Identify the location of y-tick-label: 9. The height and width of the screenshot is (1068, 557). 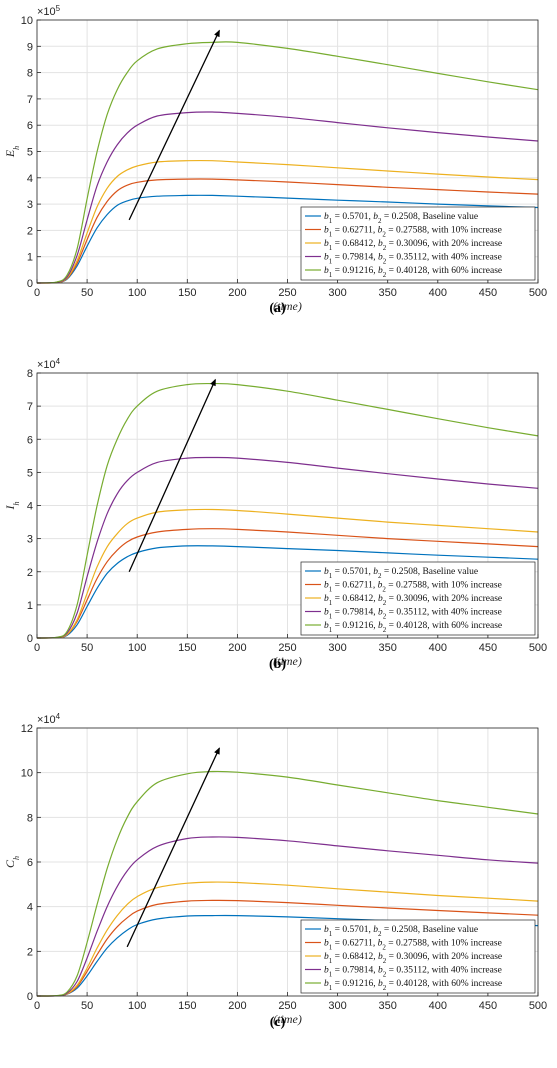
(30, 47).